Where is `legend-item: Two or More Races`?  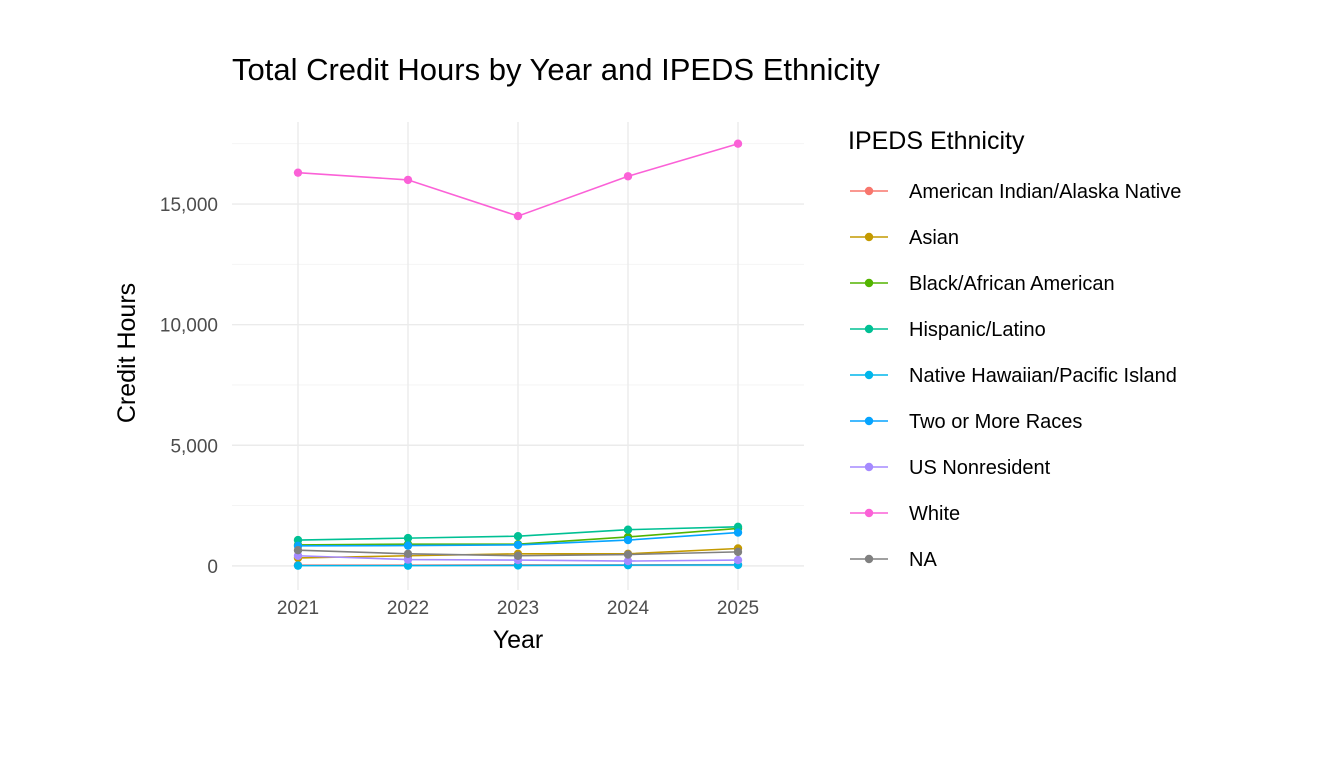
legend-item: Two or More Races is located at coordinates (966, 422).